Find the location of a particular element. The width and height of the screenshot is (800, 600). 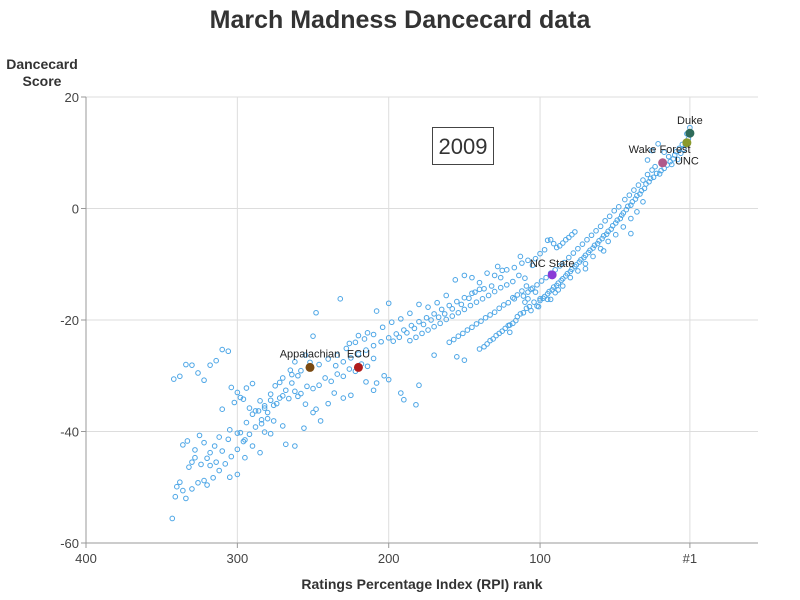

y-axis-title-line-1: Dancecard is located at coordinates (42, 64).